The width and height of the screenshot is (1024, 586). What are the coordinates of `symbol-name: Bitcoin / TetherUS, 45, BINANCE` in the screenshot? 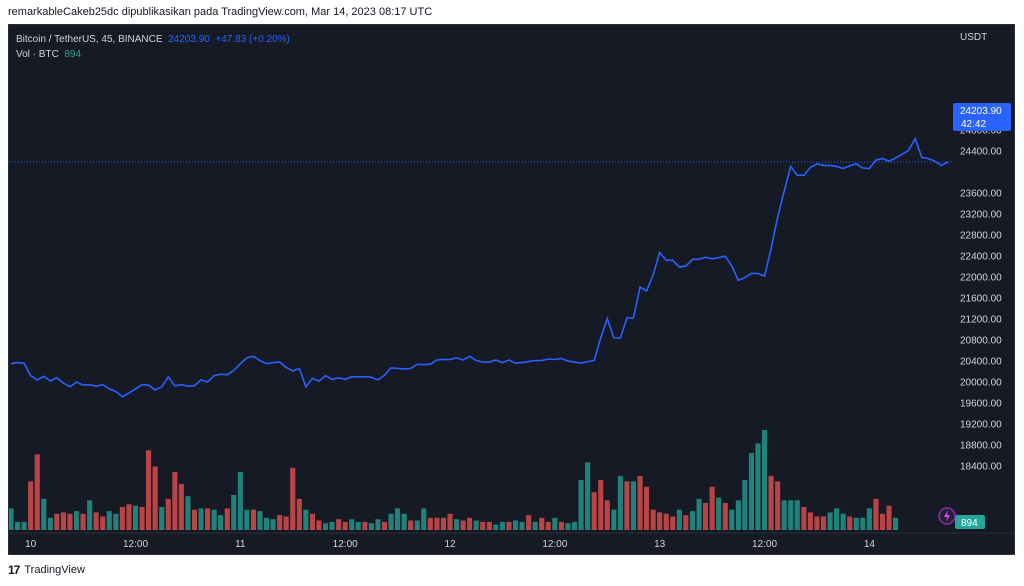 It's located at (89, 39).